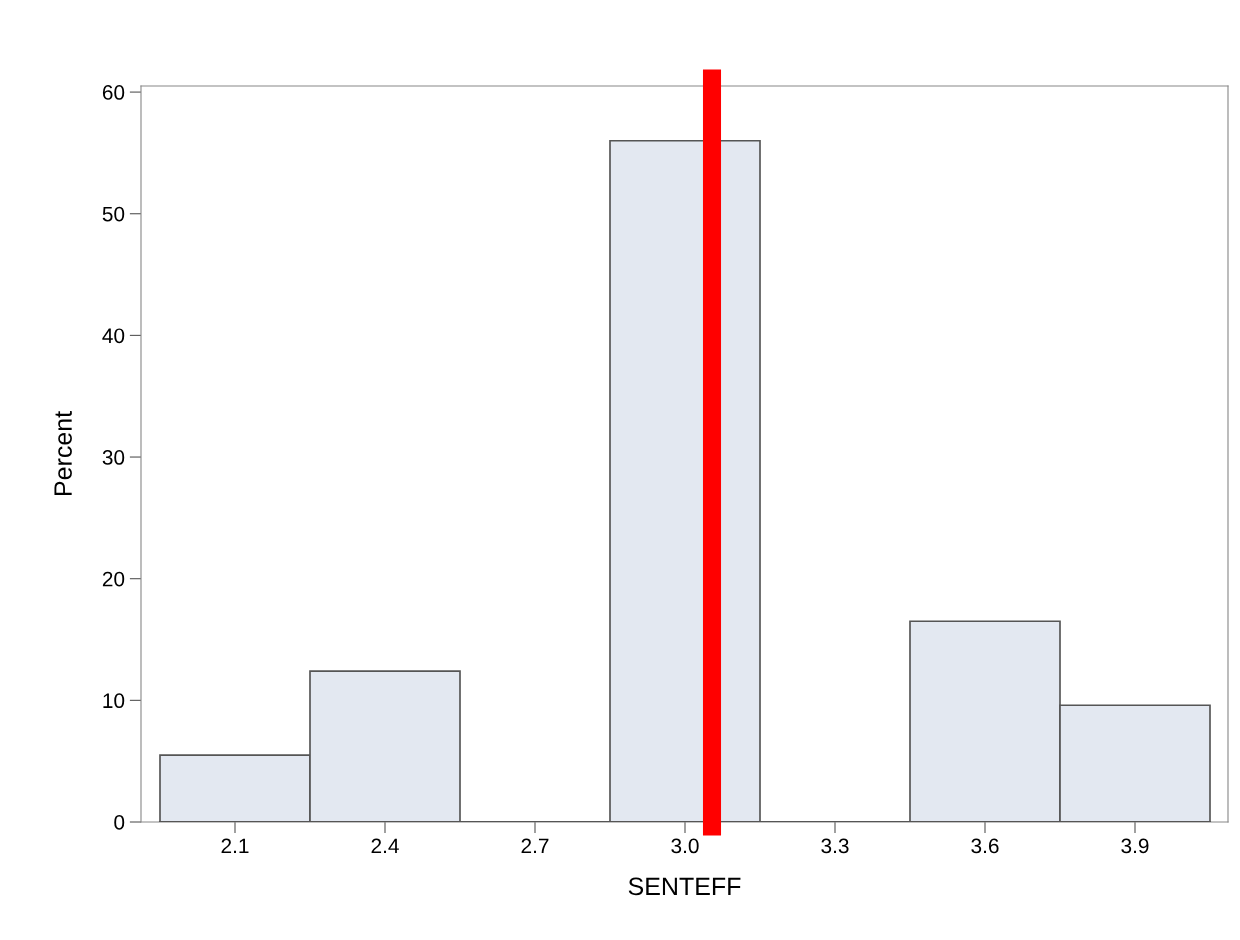  Describe the element at coordinates (385, 846) in the screenshot. I see `x-tick-label: 2.4` at that location.